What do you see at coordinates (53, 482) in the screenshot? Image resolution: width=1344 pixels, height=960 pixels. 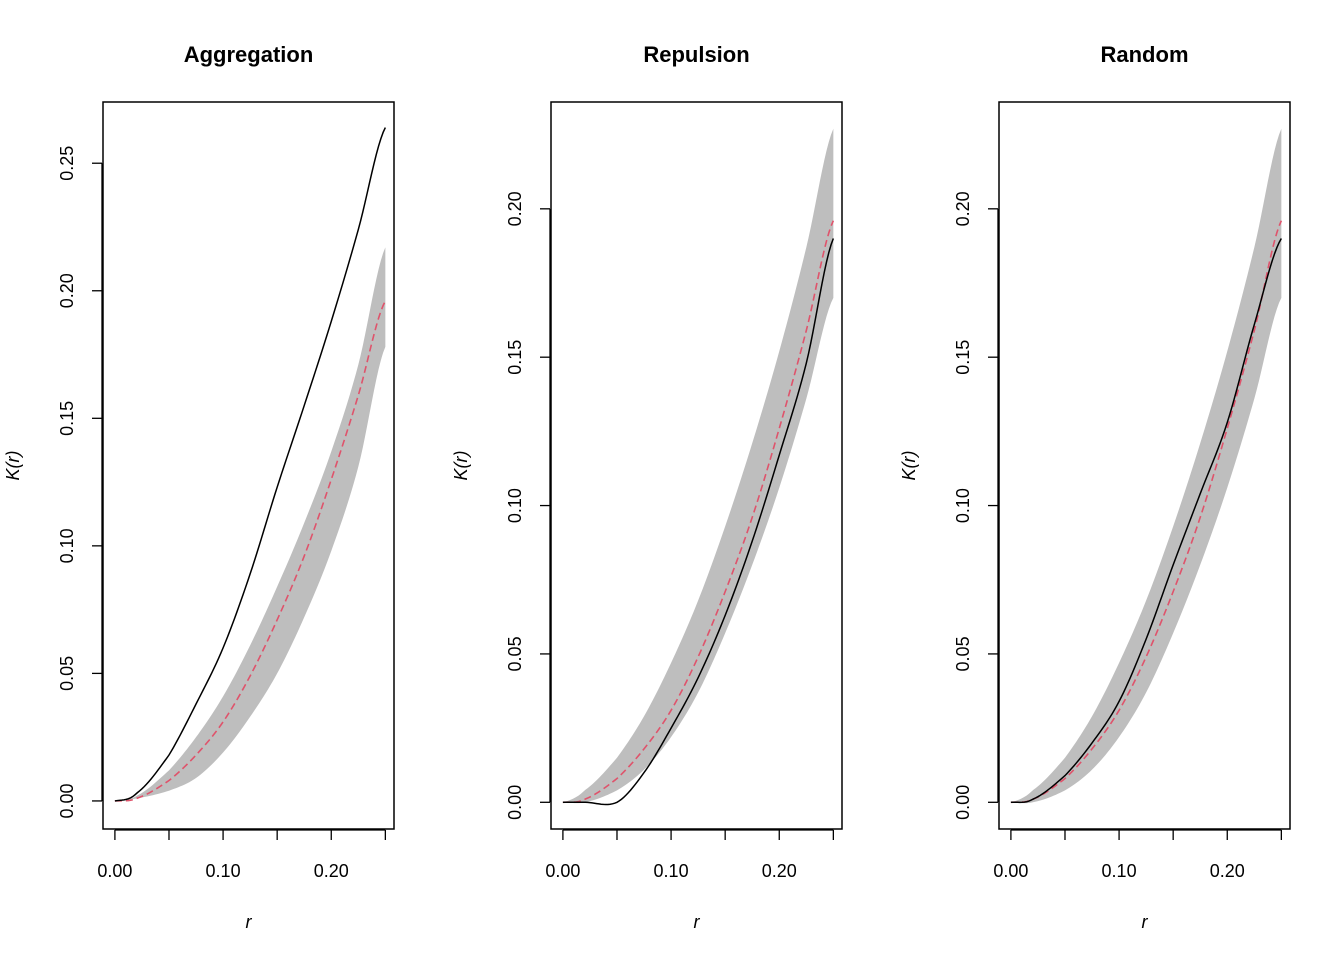 I see `y-axis: 0.00 0.05 0.10 0.15 0.20 0.25 K(r)` at bounding box center [53, 482].